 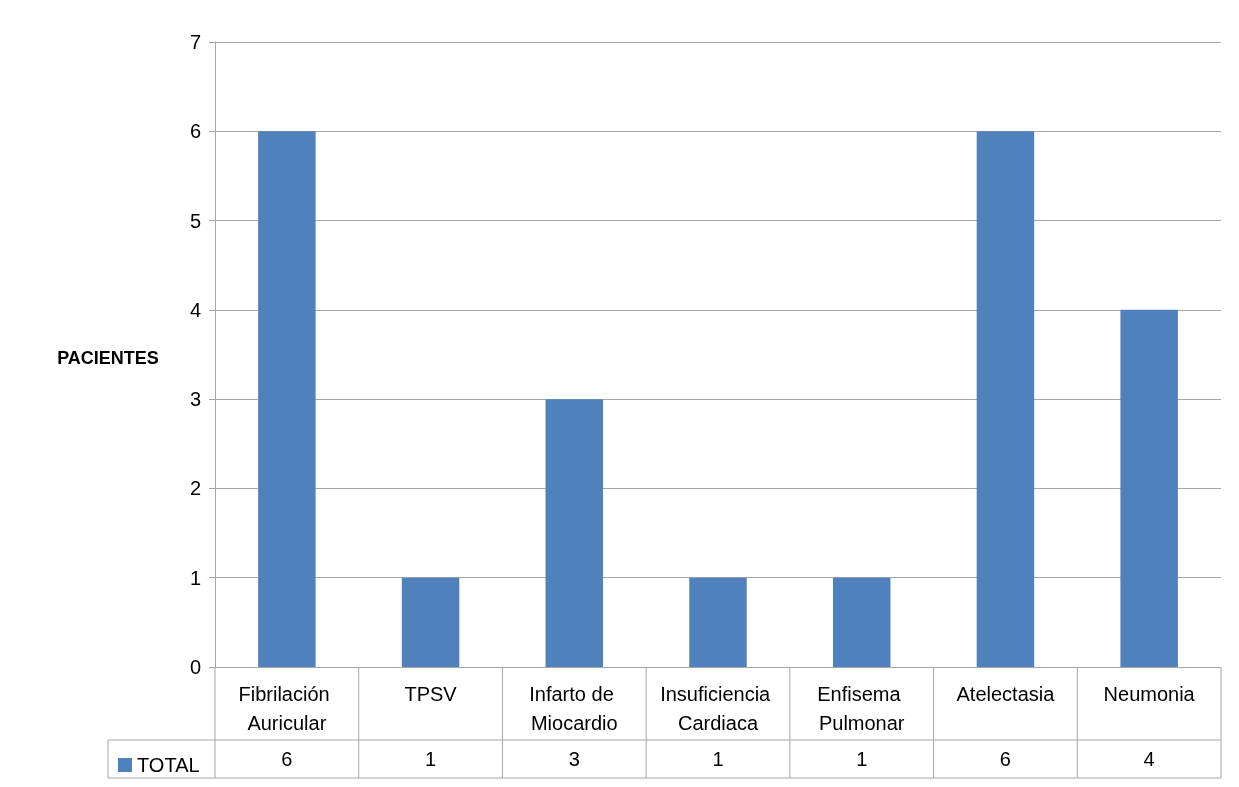 What do you see at coordinates (431, 693) in the screenshot?
I see `x-tick-label: TPSV` at bounding box center [431, 693].